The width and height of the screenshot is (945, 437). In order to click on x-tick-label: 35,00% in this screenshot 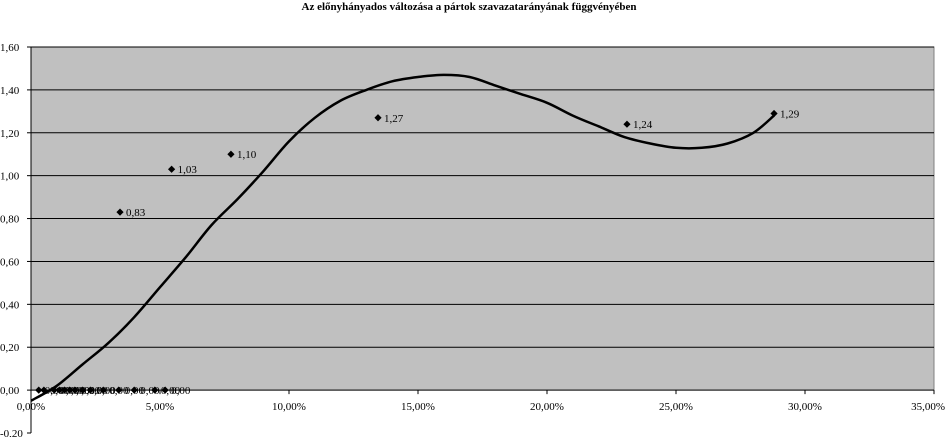, I will do `click(928, 407)`.